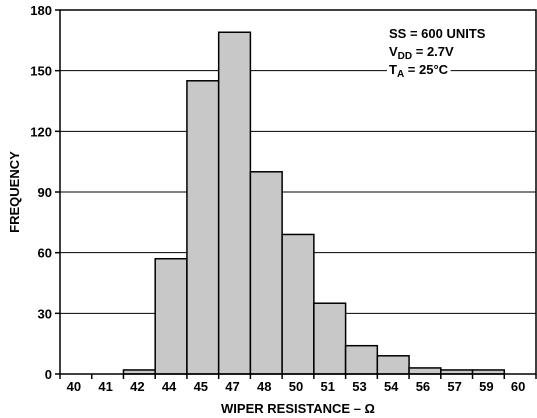 This screenshot has height=418, width=537. What do you see at coordinates (454, 386) in the screenshot?
I see `x-tick-label: 57` at bounding box center [454, 386].